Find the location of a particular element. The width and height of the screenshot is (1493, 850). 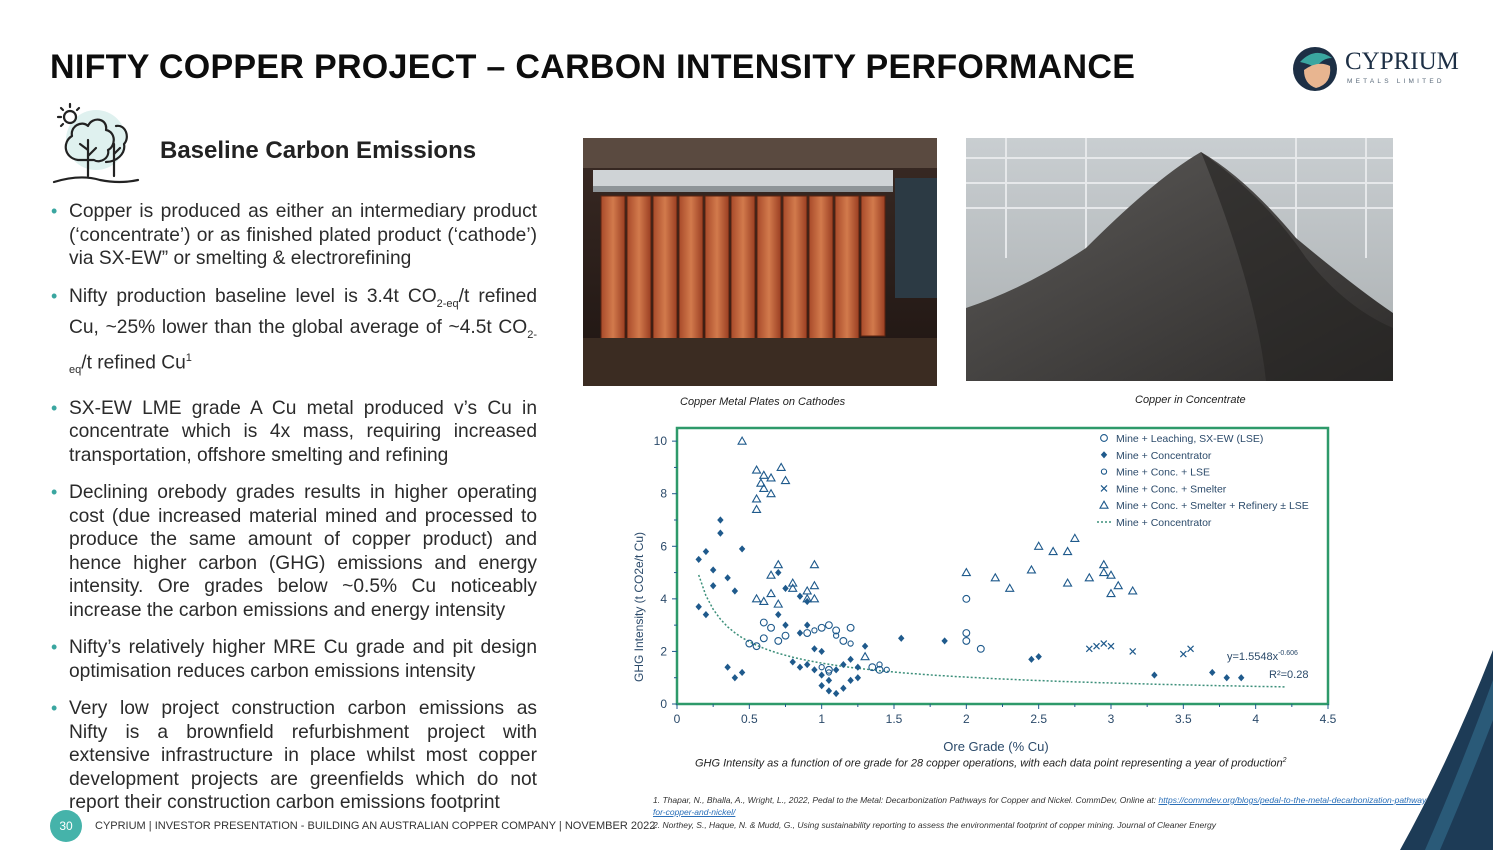

section-heading: Baseline Carbon Emissions is located at coordinates (318, 150).